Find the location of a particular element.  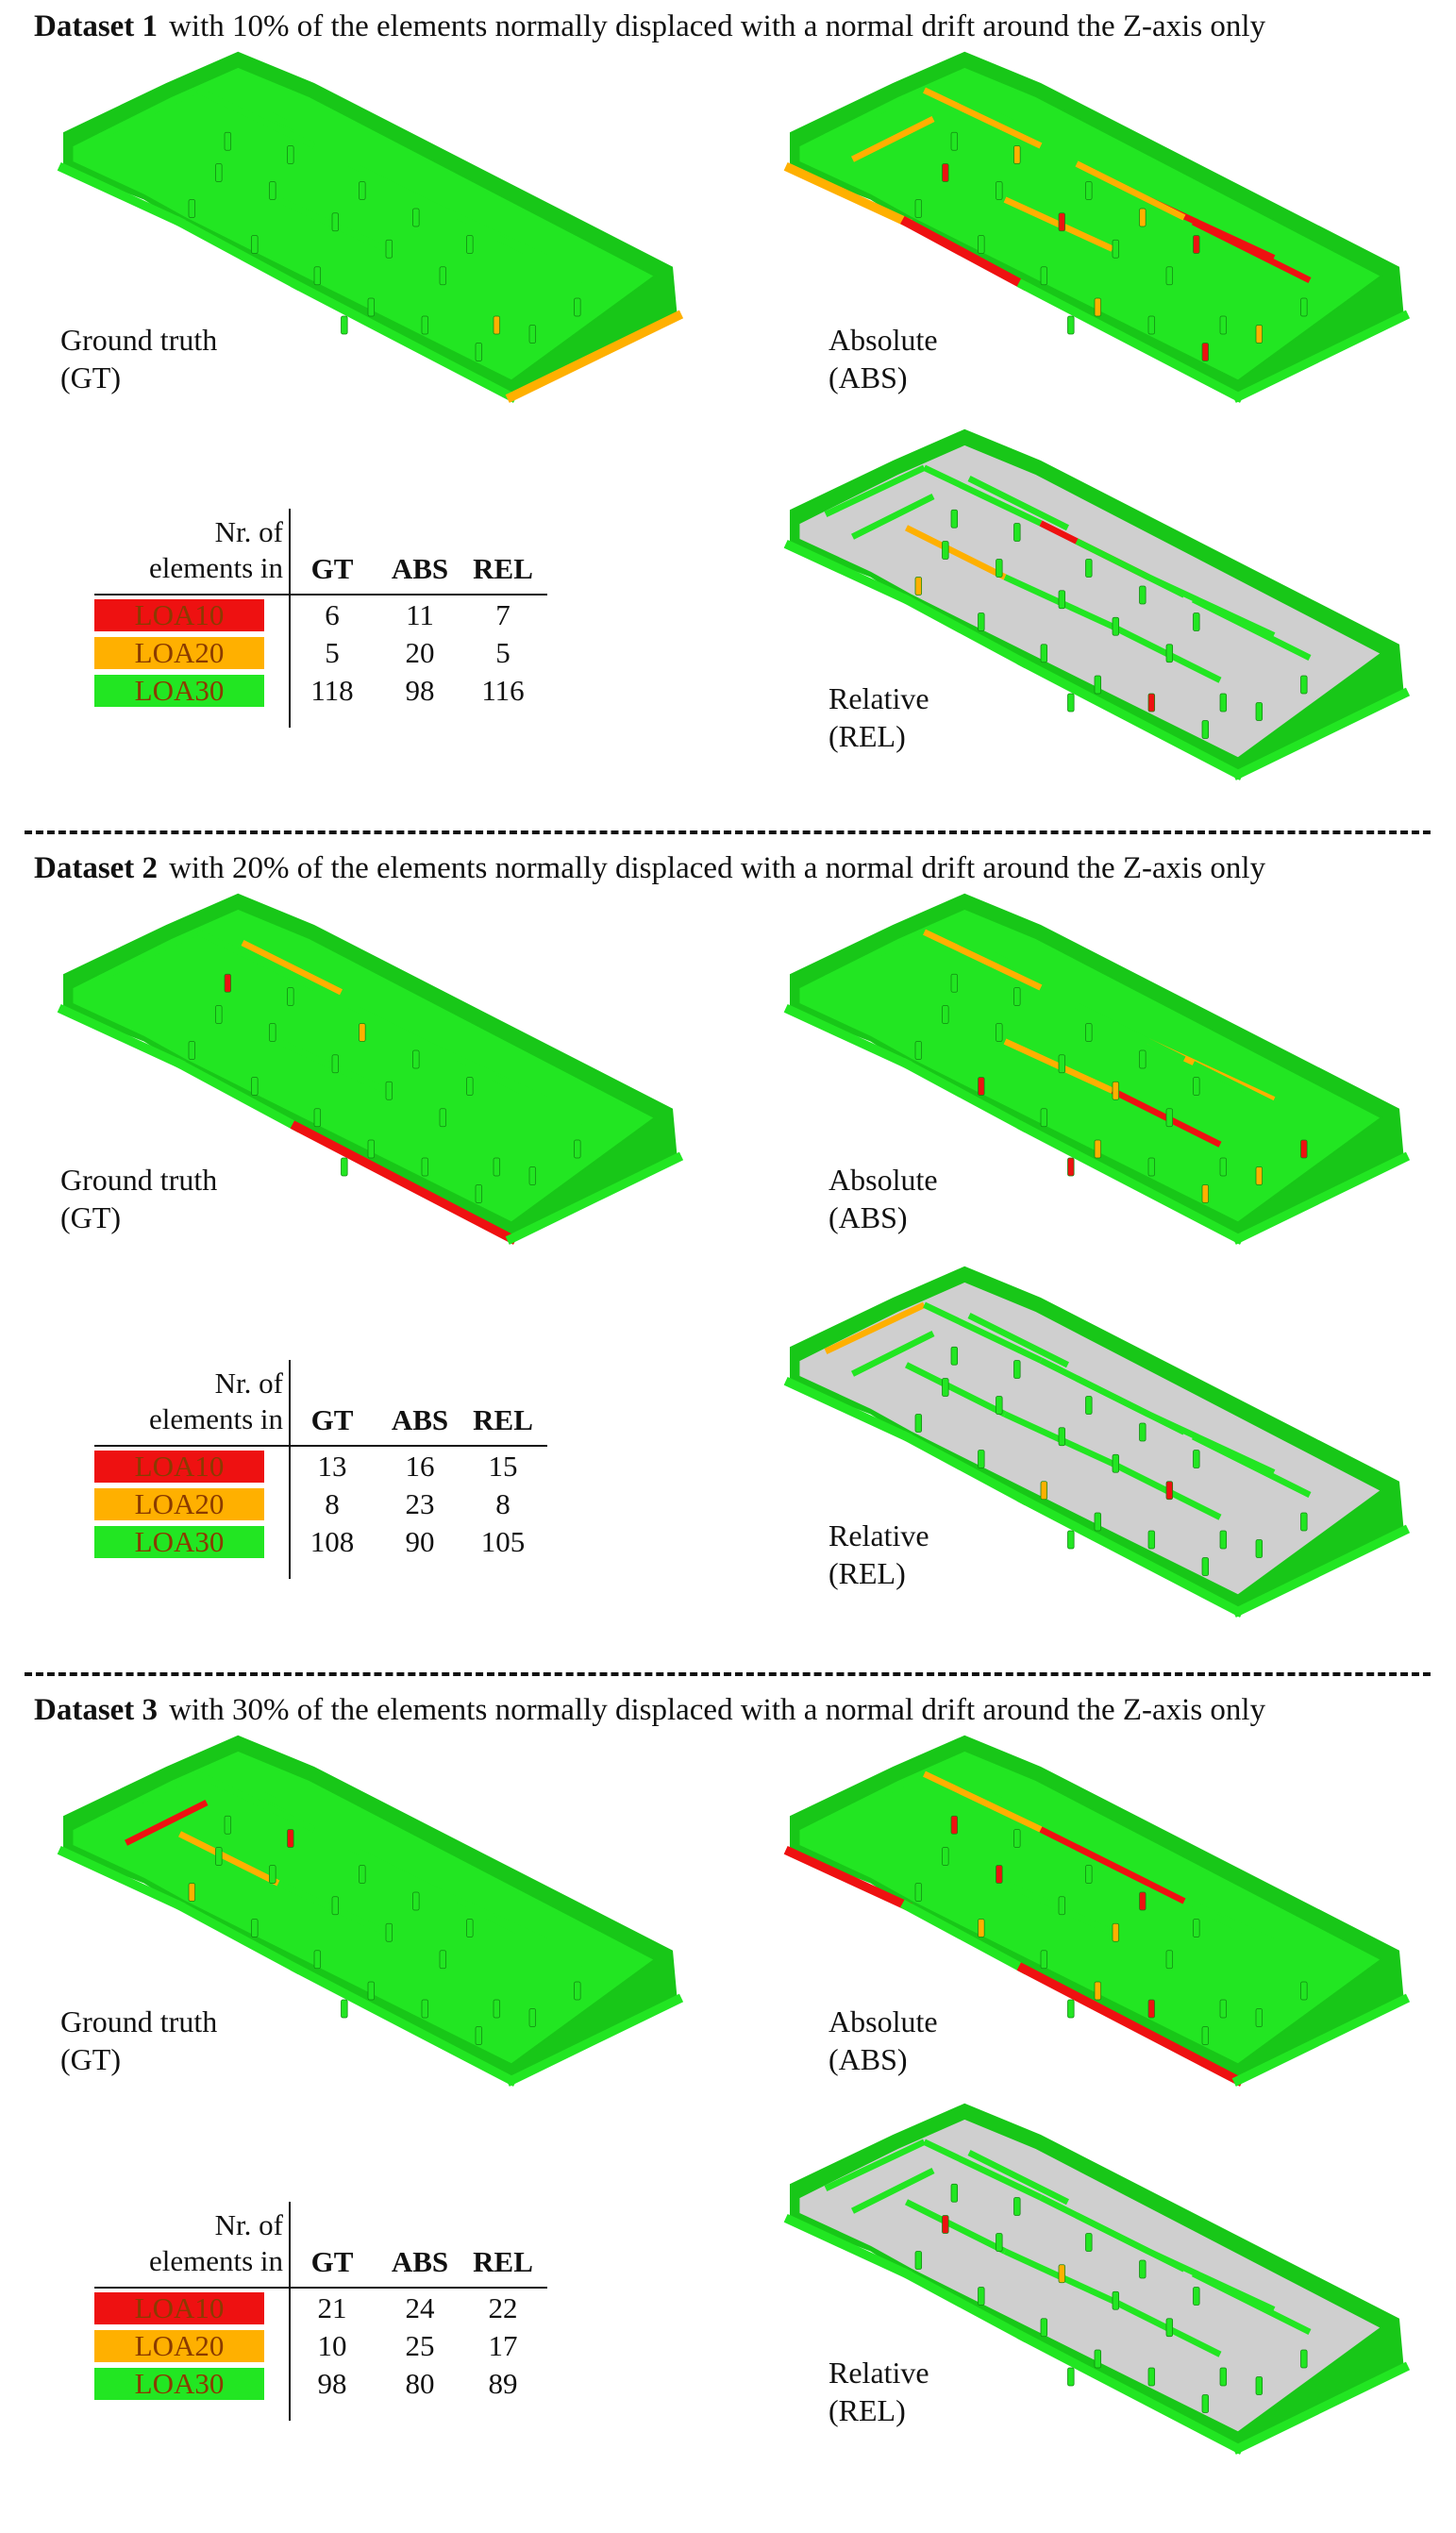

loa10-rel-value: 22 is located at coordinates (503, 2307).